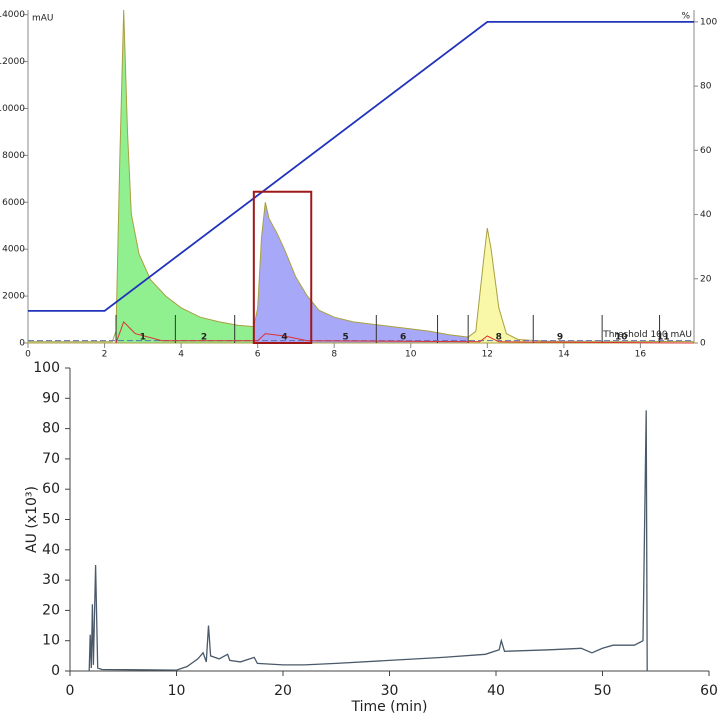  Describe the element at coordinates (641, 355) in the screenshot. I see `x-tick-label: 16` at that location.